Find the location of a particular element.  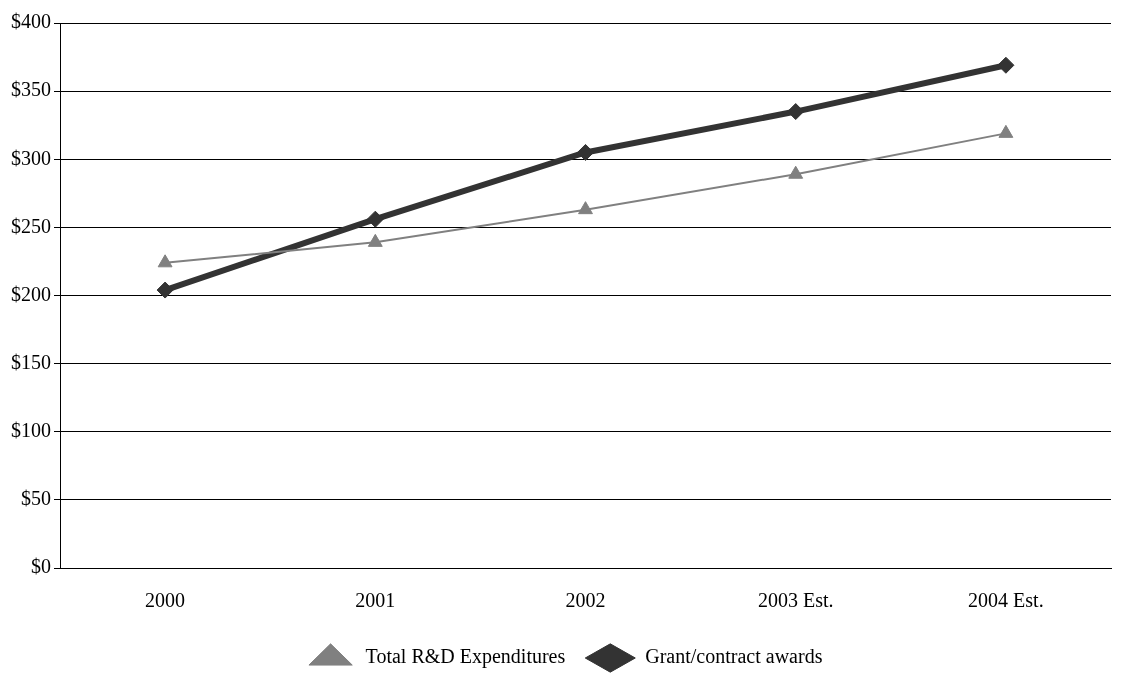

y-tick-label: $300 is located at coordinates (31, 157).